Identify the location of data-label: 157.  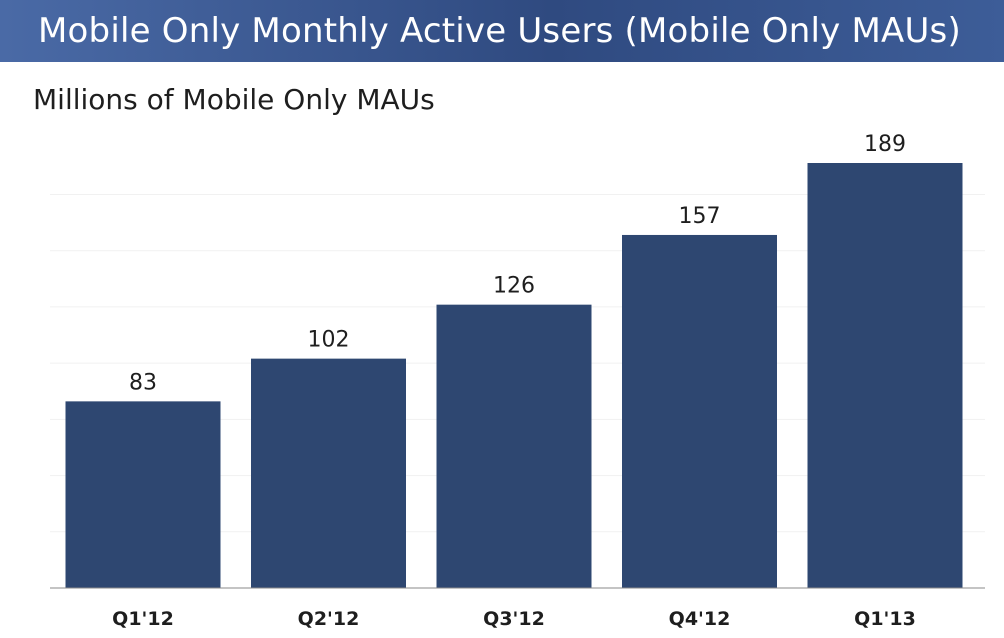
(700, 216).